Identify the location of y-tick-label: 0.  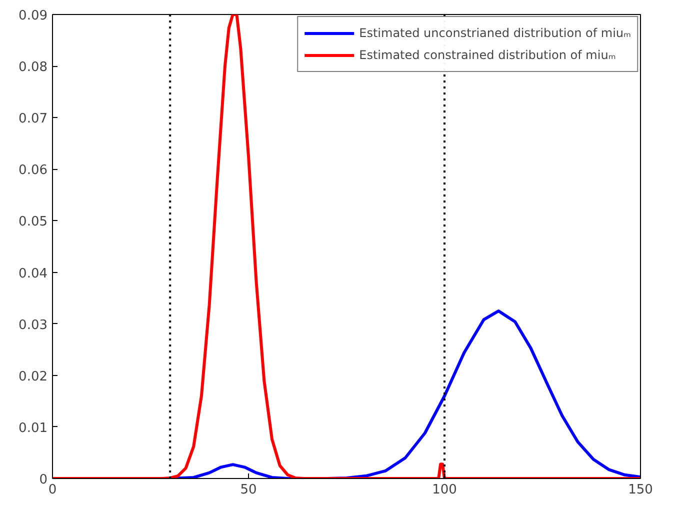
(43, 480).